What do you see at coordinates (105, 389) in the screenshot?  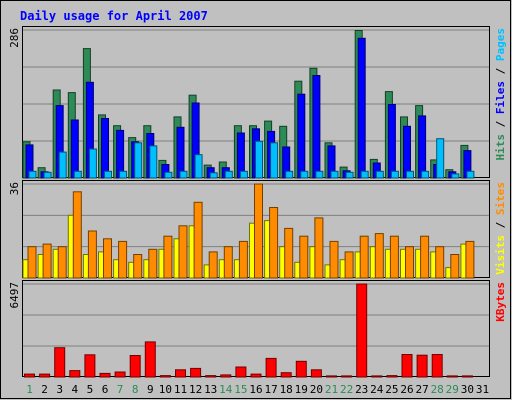 I see `x-tick-label-6: 6` at bounding box center [105, 389].